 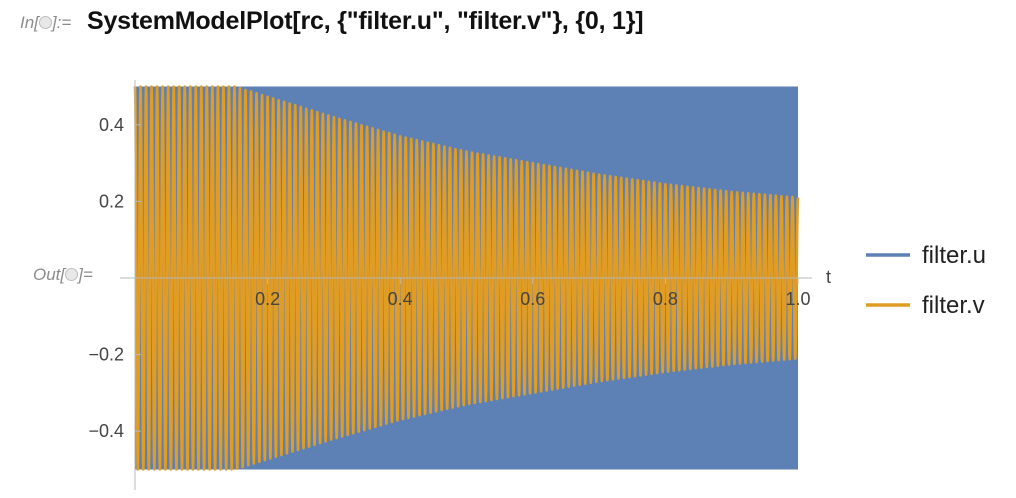 I want to click on x-tick-label: 0.8, so click(x=665, y=299).